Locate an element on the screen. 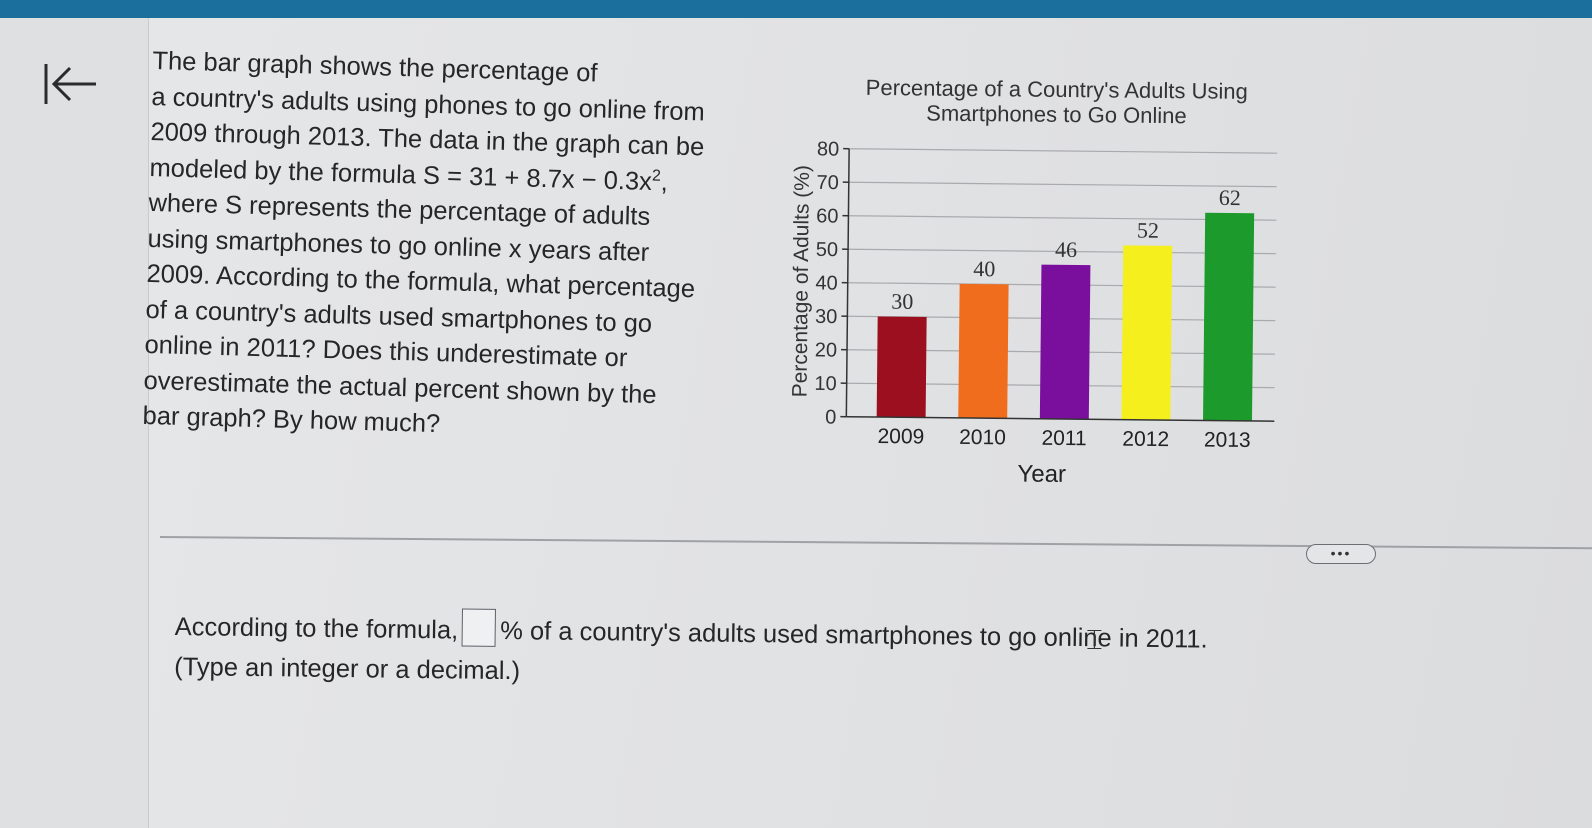 The image size is (1592, 828). bar-2010 is located at coordinates (983, 351).